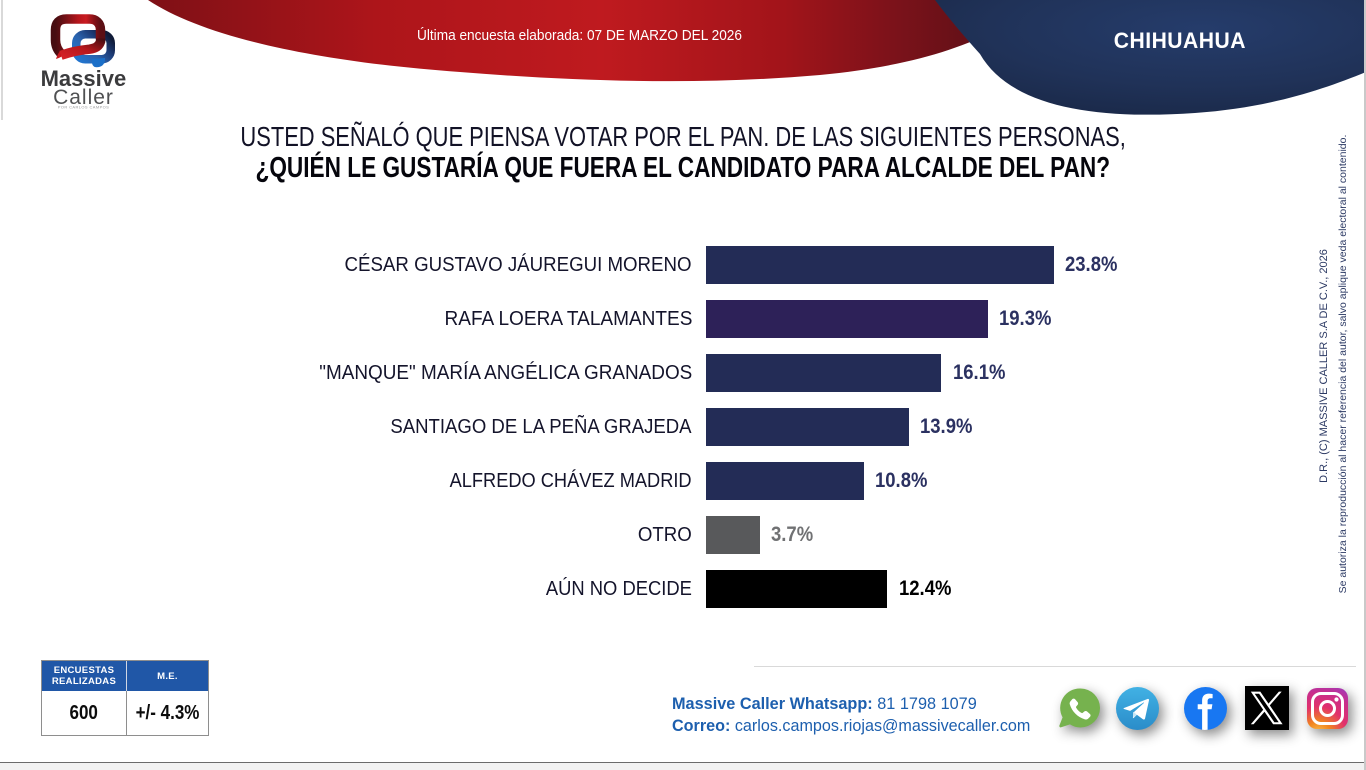 The image size is (1366, 770). What do you see at coordinates (84, 78) in the screenshot?
I see `svg-text: Massive` at bounding box center [84, 78].